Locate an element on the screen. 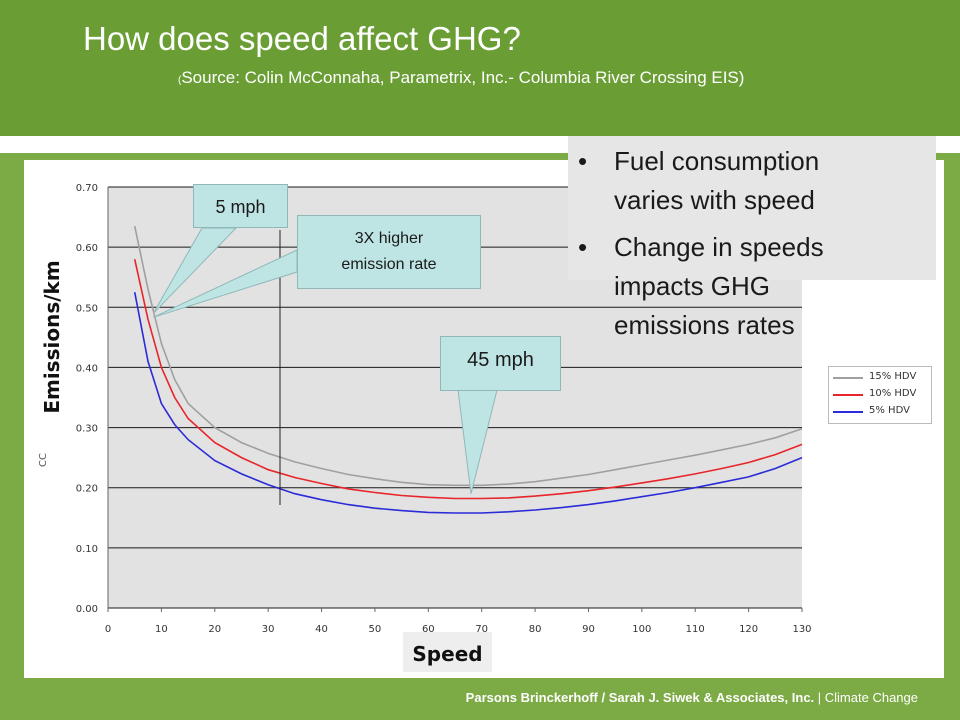 This screenshot has width=960, height=720. x-tick-label: 130 is located at coordinates (801, 629).